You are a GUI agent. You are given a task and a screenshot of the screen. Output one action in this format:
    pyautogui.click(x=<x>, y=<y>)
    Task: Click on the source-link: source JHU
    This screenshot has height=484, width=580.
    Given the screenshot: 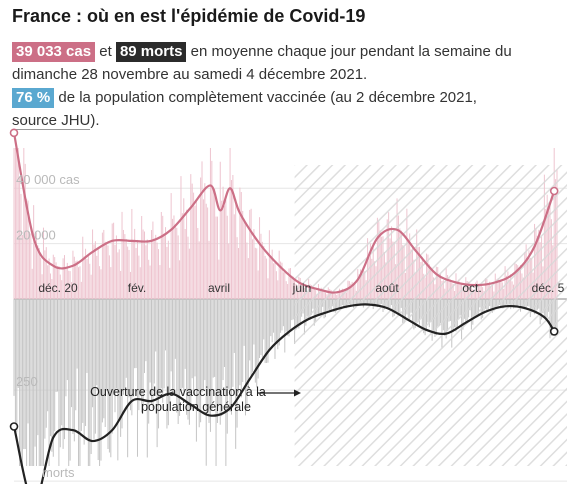 What is the action you would take?
    pyautogui.click(x=51, y=121)
    